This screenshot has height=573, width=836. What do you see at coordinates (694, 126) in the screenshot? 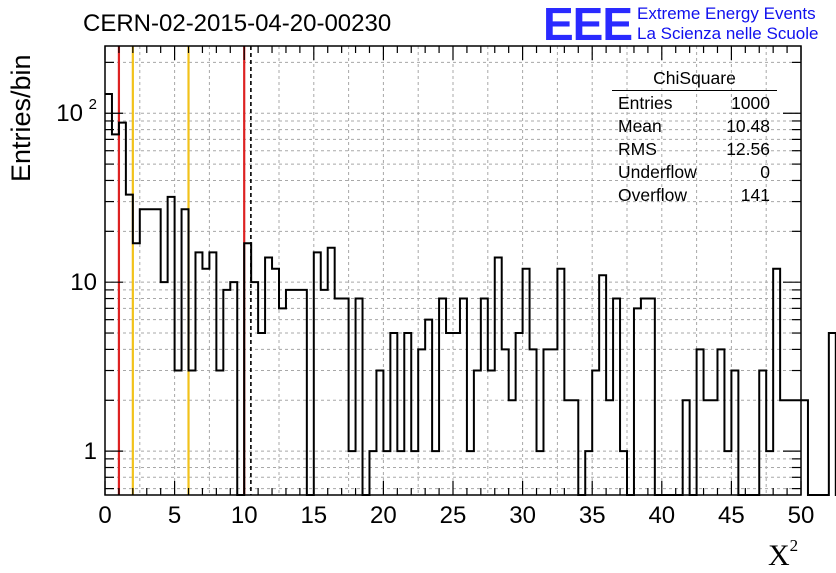
I see `stats-row-mean: Mean 10.48` at bounding box center [694, 126].